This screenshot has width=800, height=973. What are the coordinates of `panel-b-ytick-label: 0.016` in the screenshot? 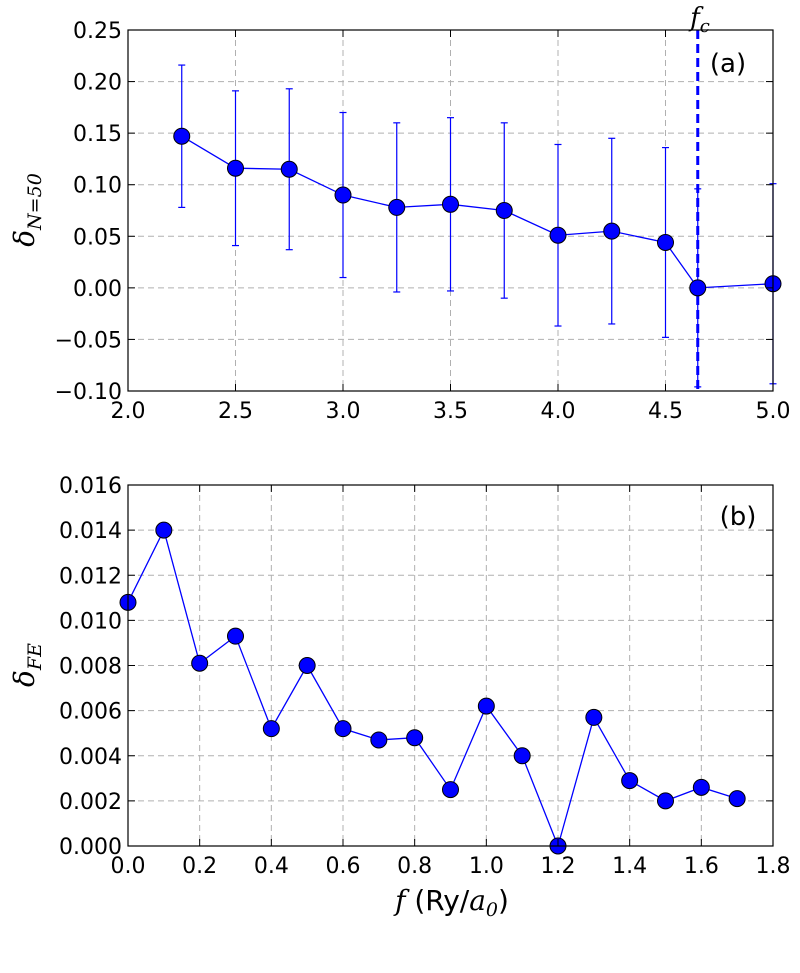 It's located at (90, 486).